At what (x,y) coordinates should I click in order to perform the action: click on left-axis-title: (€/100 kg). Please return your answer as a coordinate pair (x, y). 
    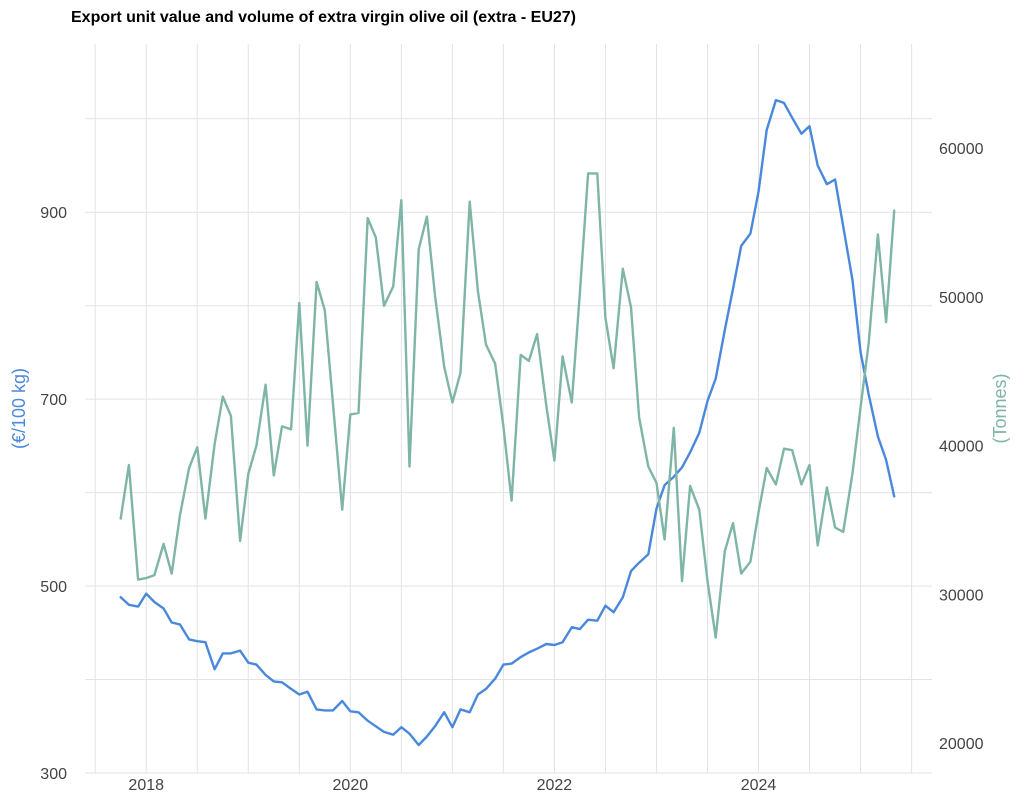
    Looking at the image, I should click on (19, 408).